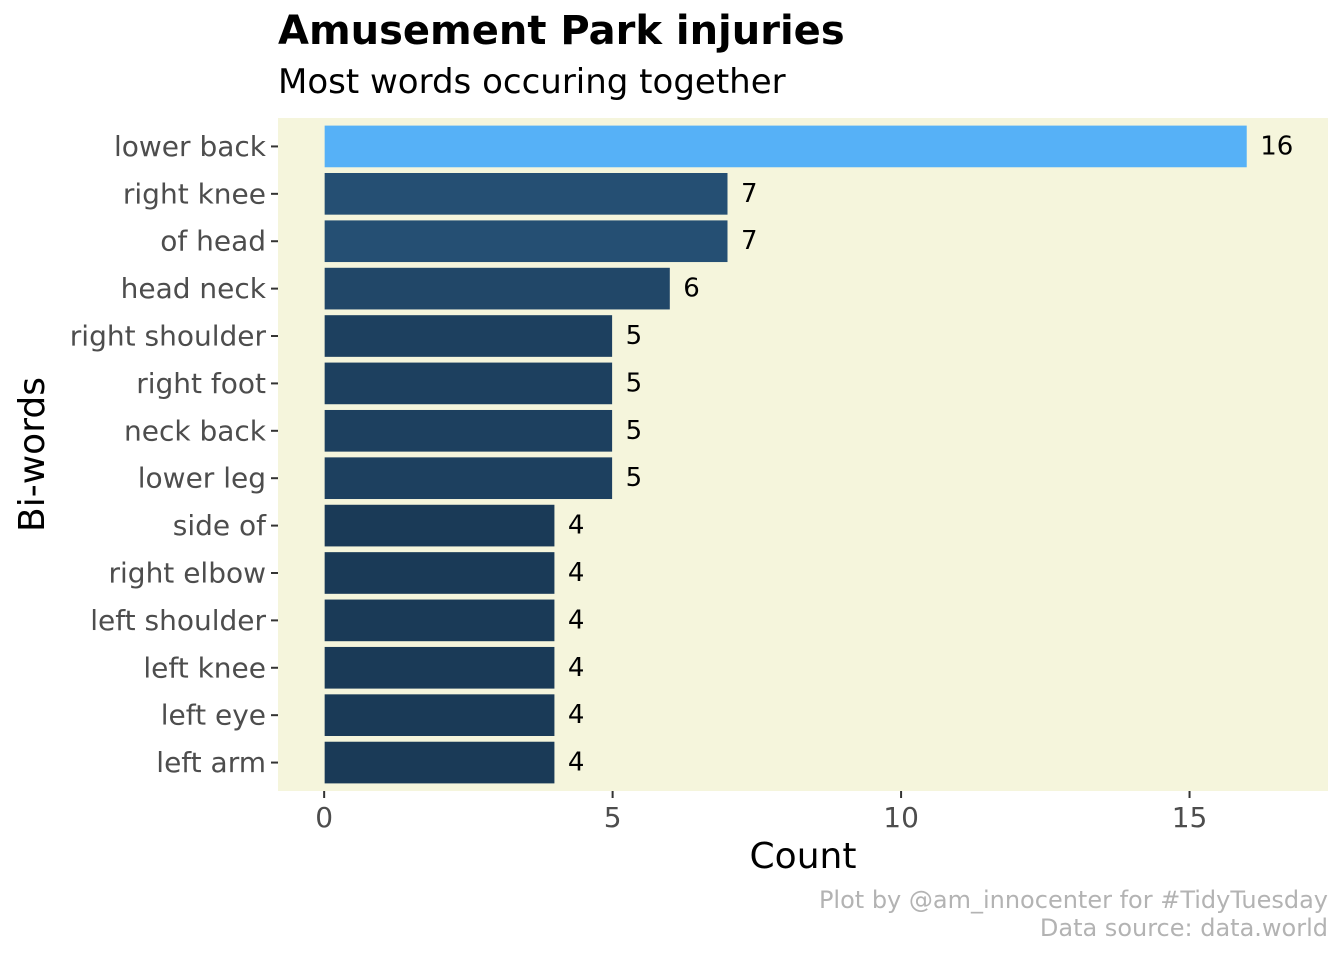 Image resolution: width=1344 pixels, height=960 pixels. I want to click on value-label-right-elbow: 4, so click(576, 573).